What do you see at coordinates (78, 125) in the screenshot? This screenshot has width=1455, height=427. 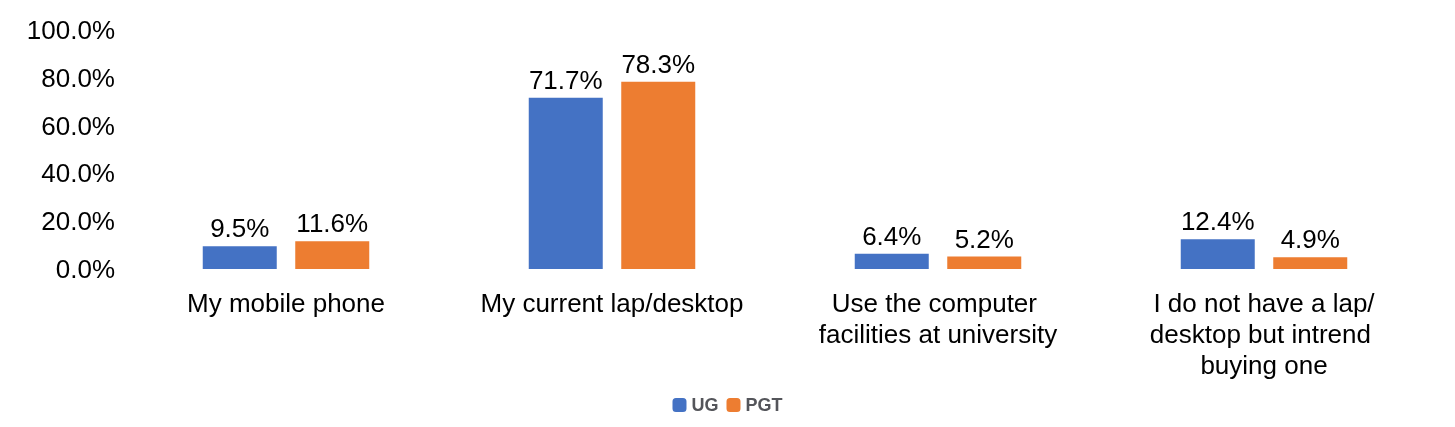 I see `y-tick-label: 60.0%` at bounding box center [78, 125].